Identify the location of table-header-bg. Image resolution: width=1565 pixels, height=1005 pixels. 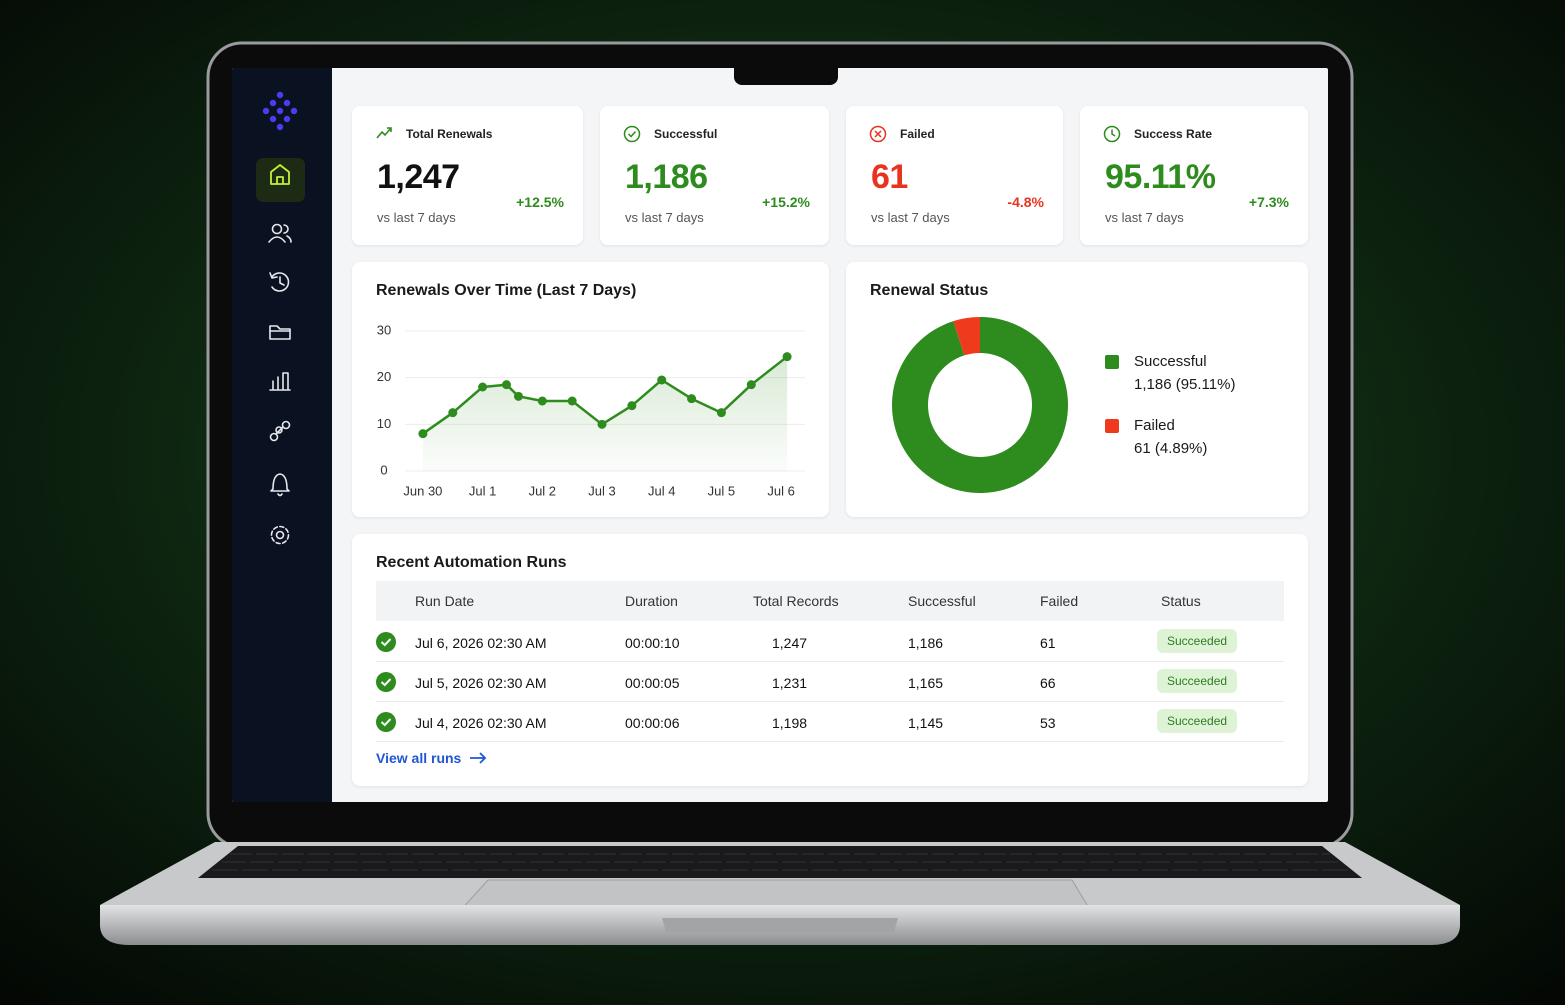
(830, 601).